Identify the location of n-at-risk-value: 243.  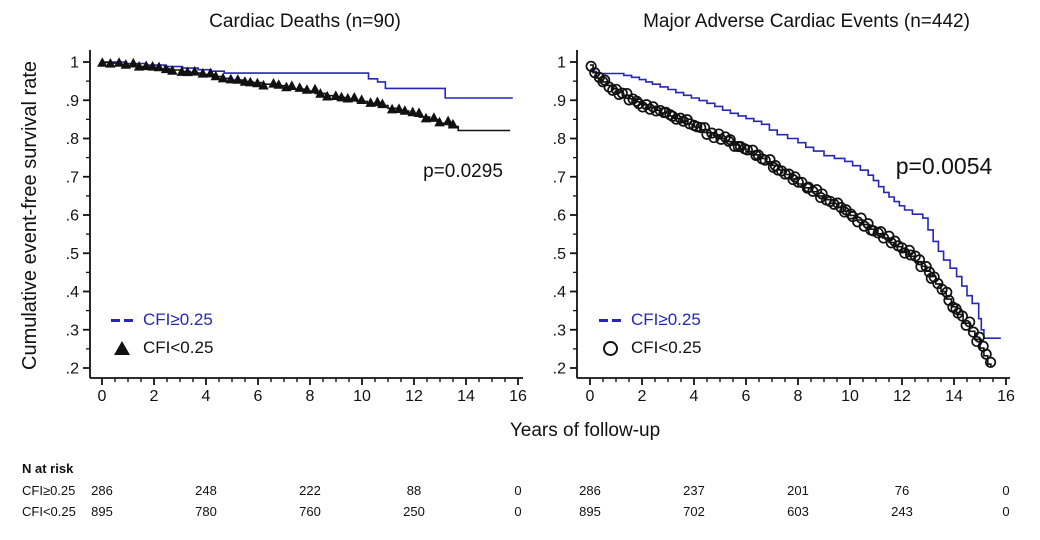
(902, 511).